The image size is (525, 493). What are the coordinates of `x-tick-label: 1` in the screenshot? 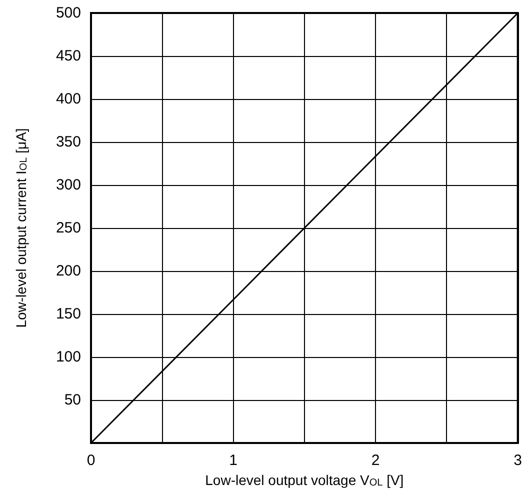 It's located at (233, 460).